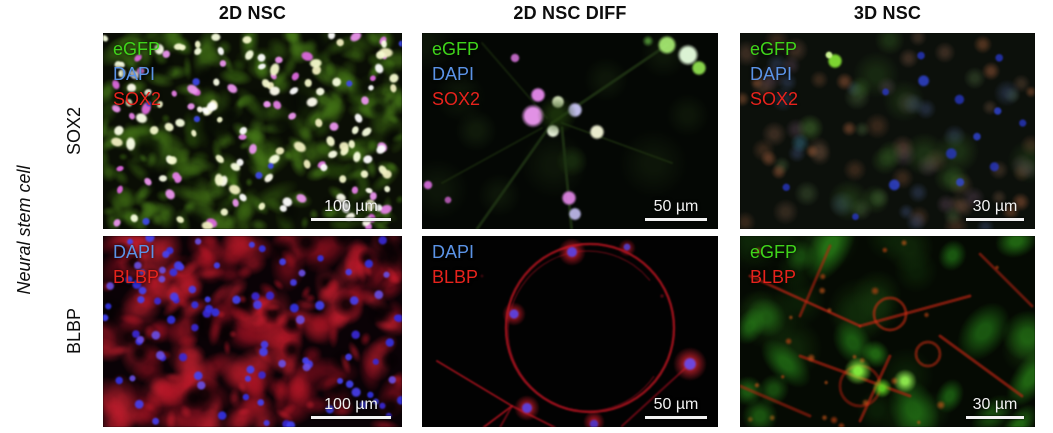  I want to click on micrograph-blbp-3d-nsc: eGFP BLBP 30 µm, so click(887, 331).